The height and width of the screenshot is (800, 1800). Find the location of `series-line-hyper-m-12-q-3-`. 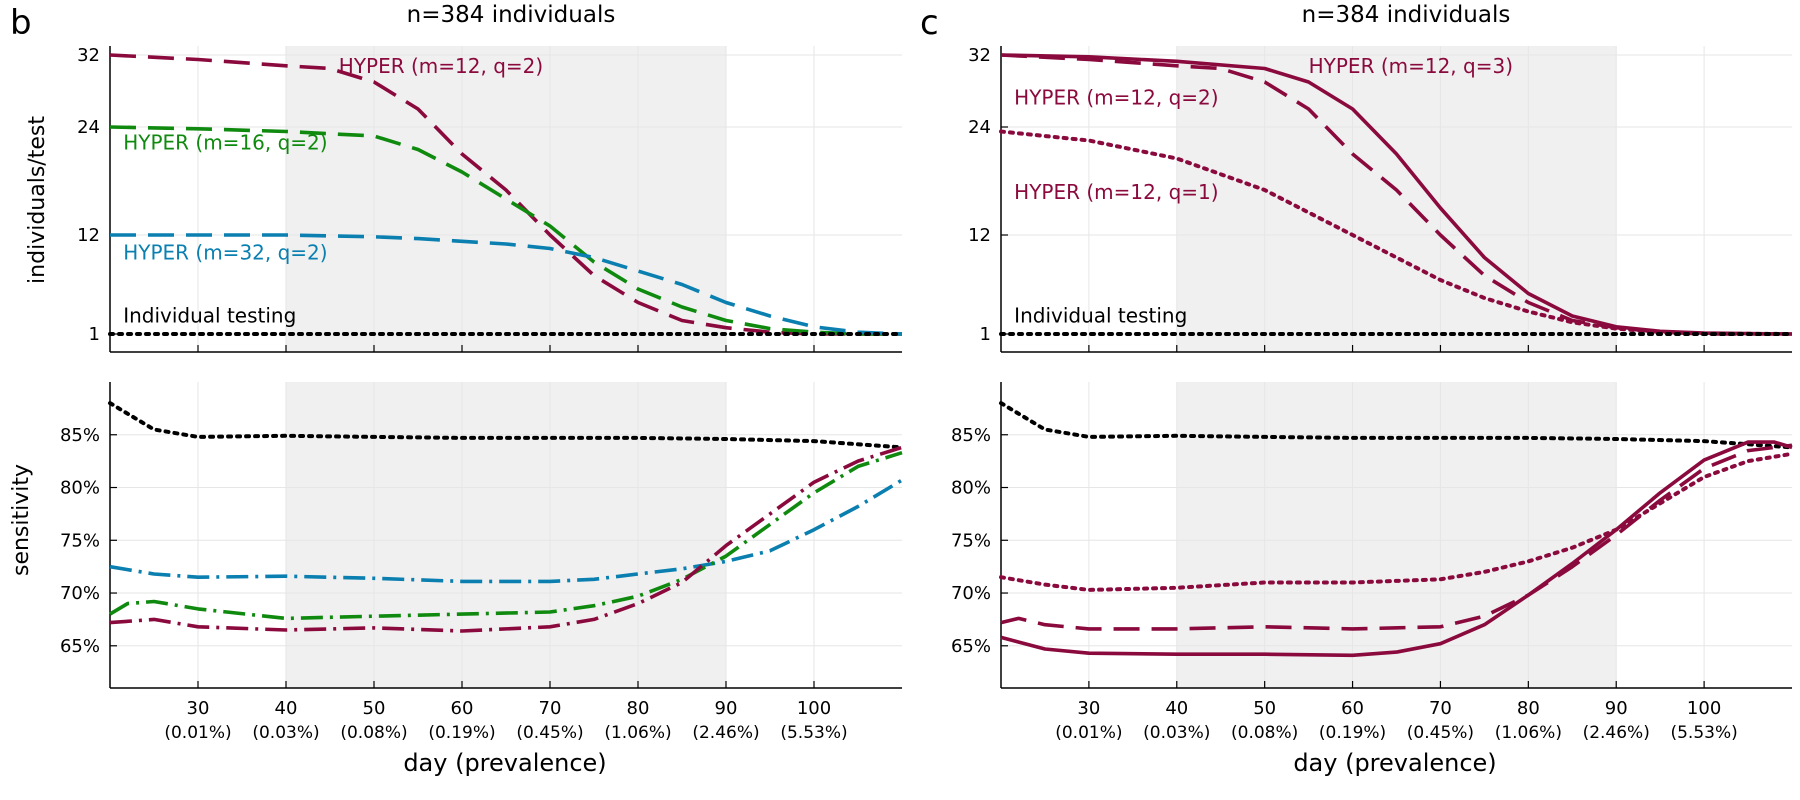

series-line-hyper-m-12-q-3- is located at coordinates (1396, 549).